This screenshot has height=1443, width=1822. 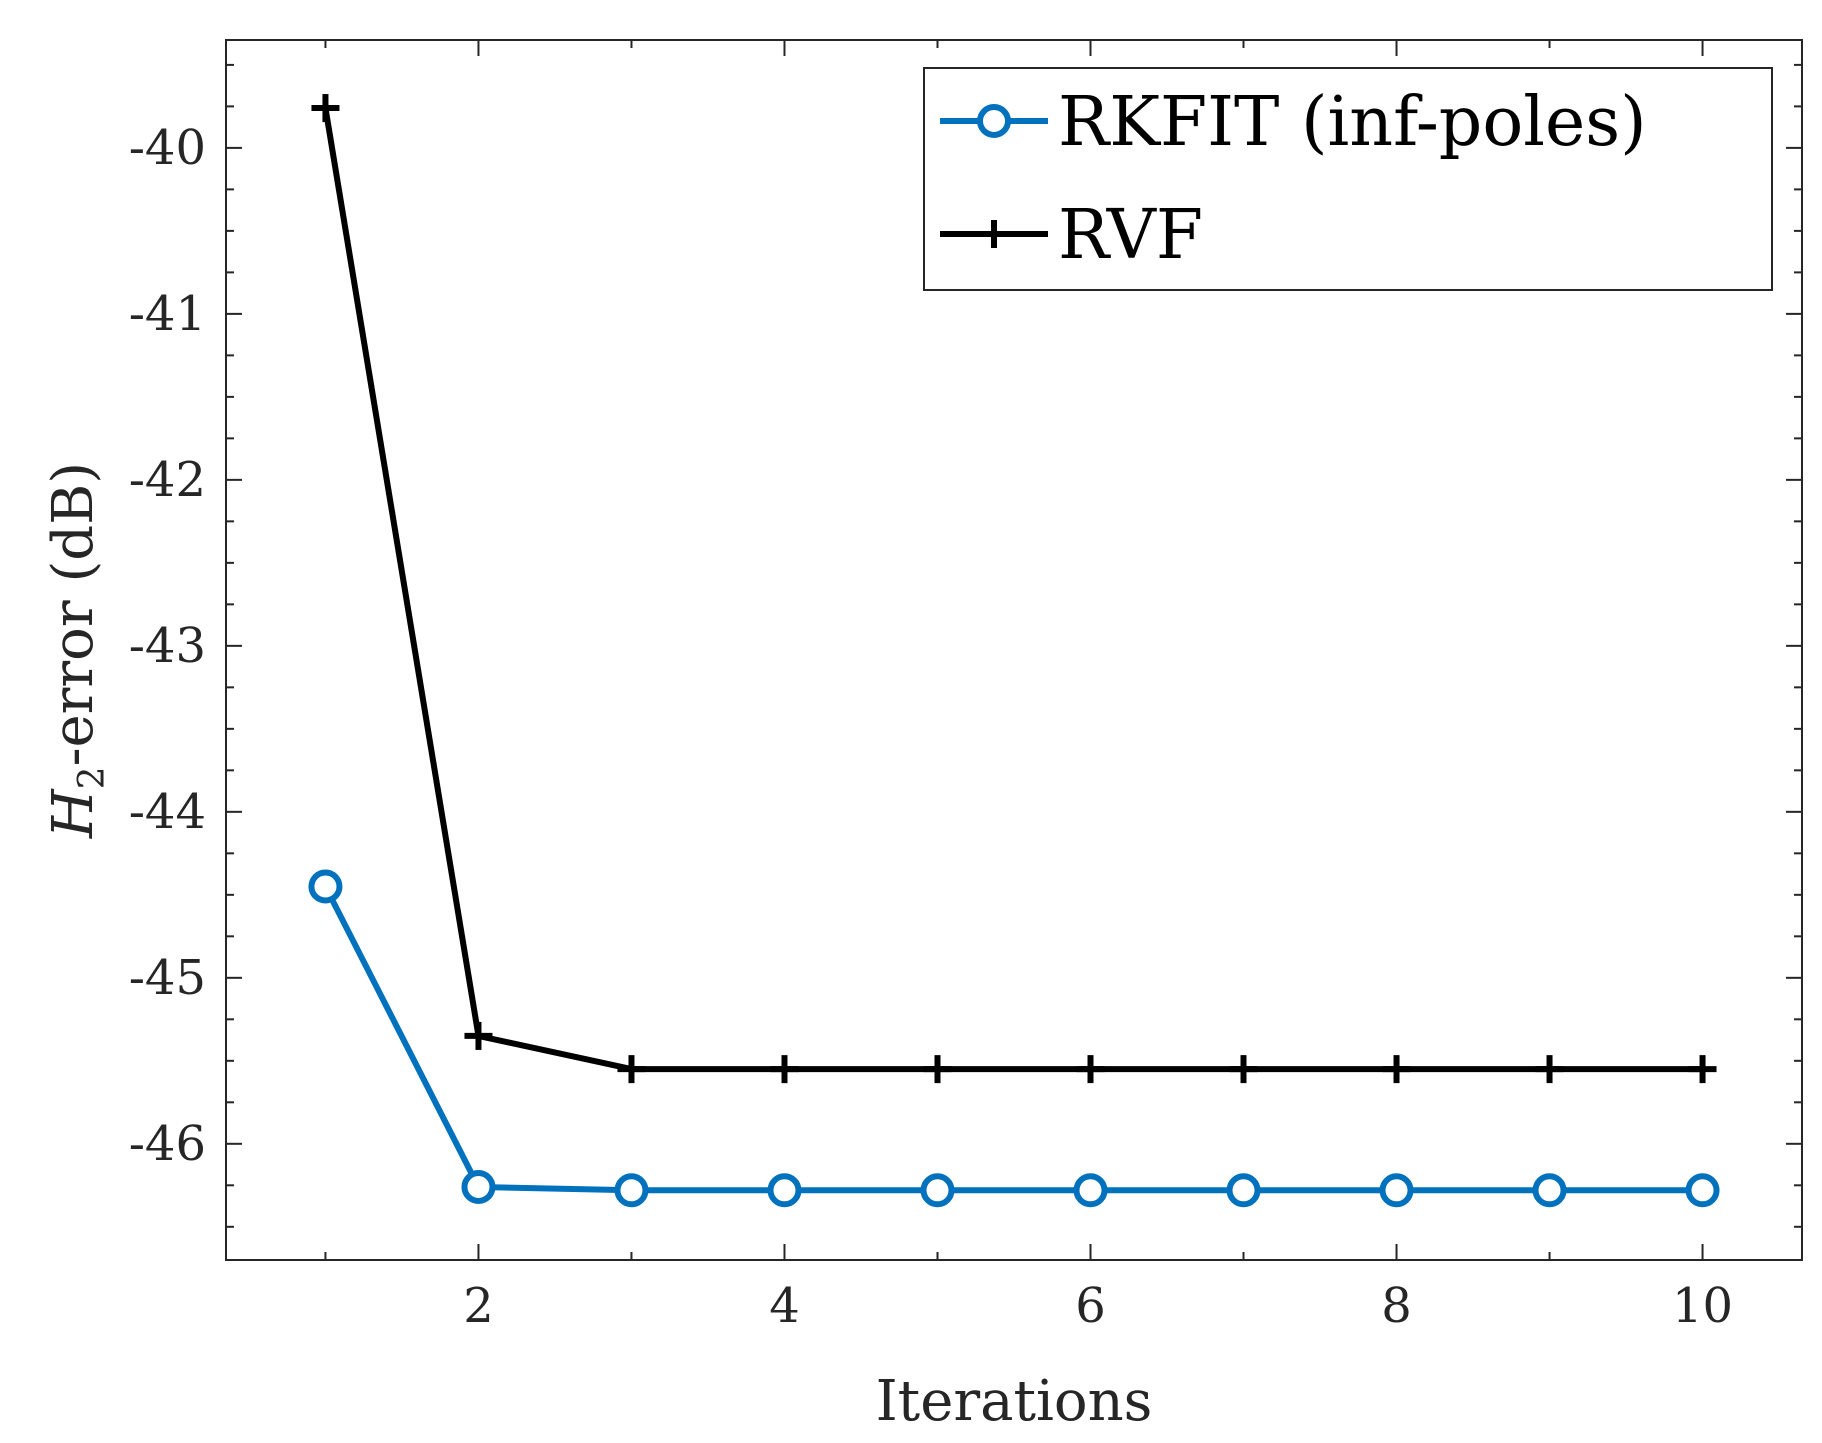 I want to click on x-tick-label: 2, so click(x=478, y=1306).